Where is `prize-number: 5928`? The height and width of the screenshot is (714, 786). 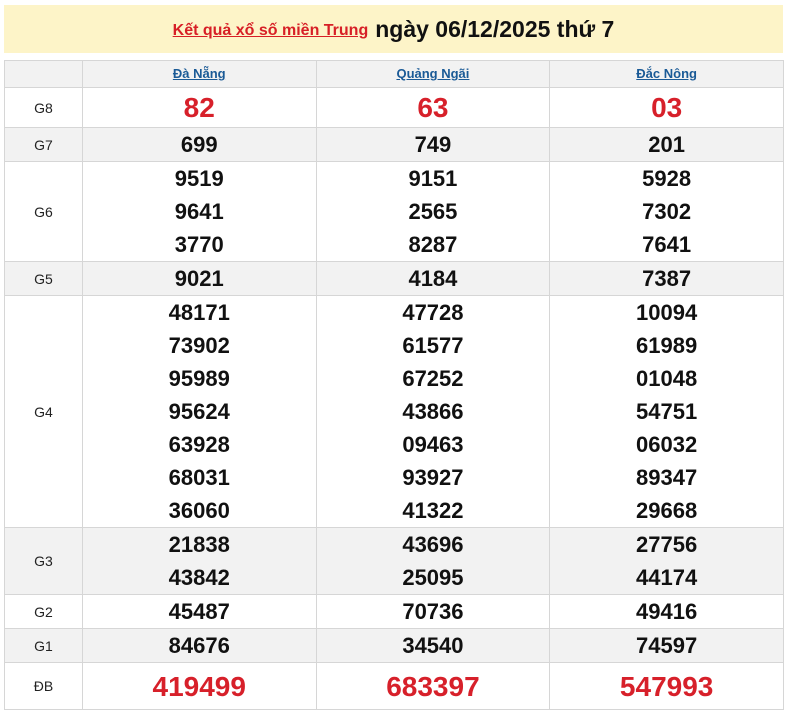 prize-number: 5928 is located at coordinates (667, 178).